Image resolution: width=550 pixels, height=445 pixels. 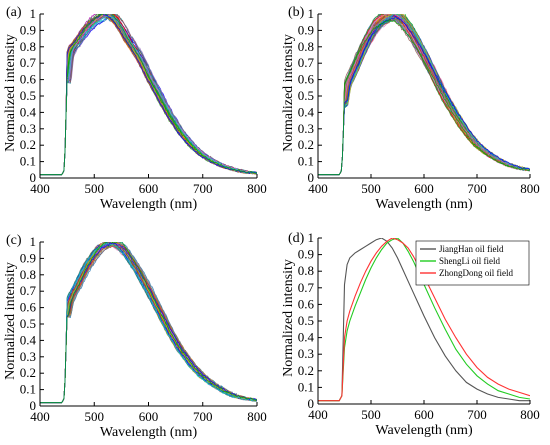 I want to click on legend-entry: ZhongDong oil field, so click(x=476, y=273).